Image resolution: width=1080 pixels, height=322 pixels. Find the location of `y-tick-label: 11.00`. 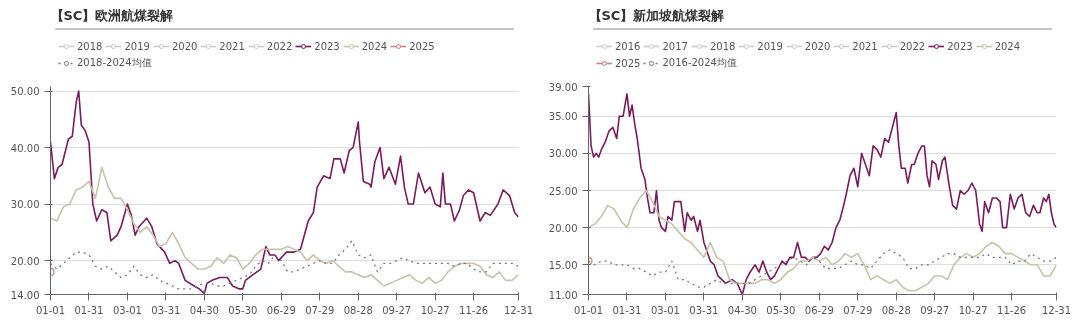

y-tick-label: 11.00 is located at coordinates (563, 295).